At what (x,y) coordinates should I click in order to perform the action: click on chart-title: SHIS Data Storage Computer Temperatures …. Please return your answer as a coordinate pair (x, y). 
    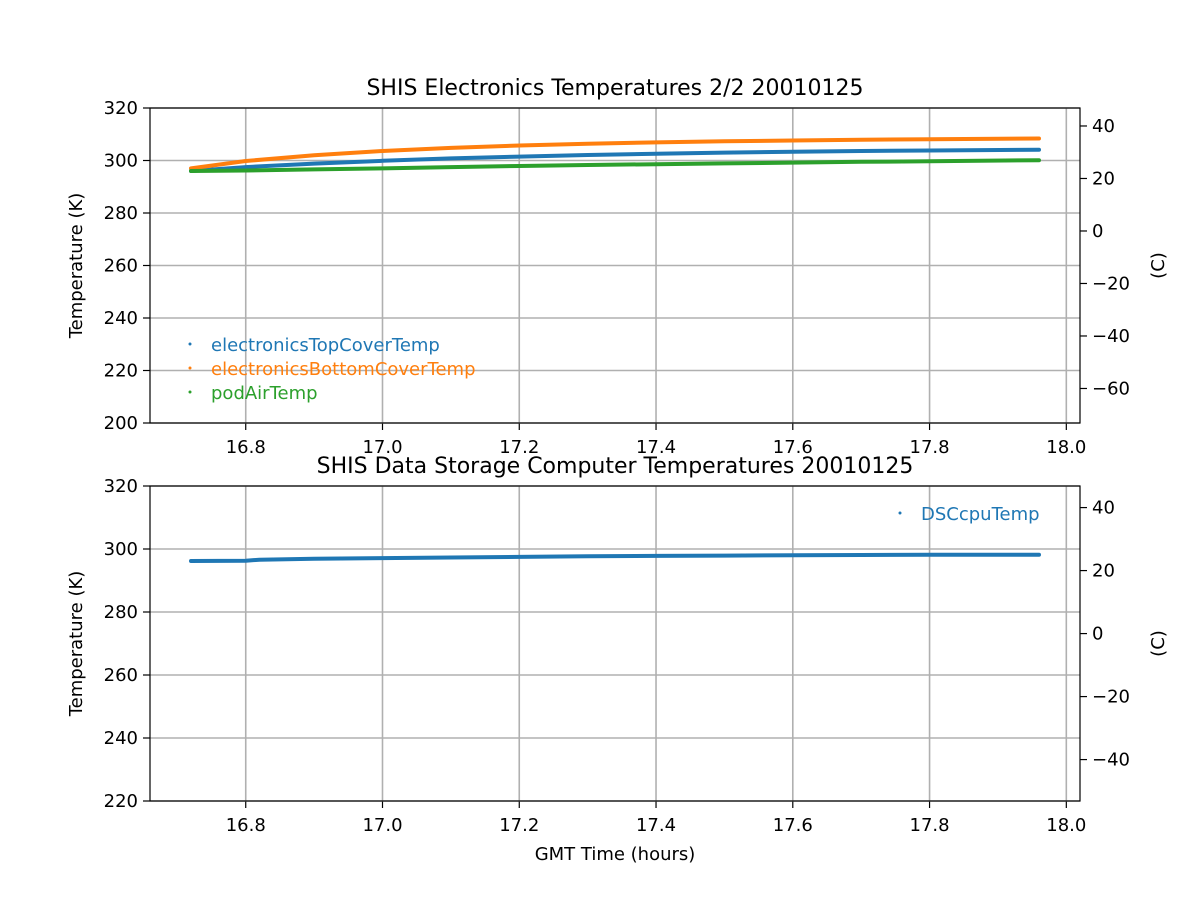
    Looking at the image, I should click on (615, 466).